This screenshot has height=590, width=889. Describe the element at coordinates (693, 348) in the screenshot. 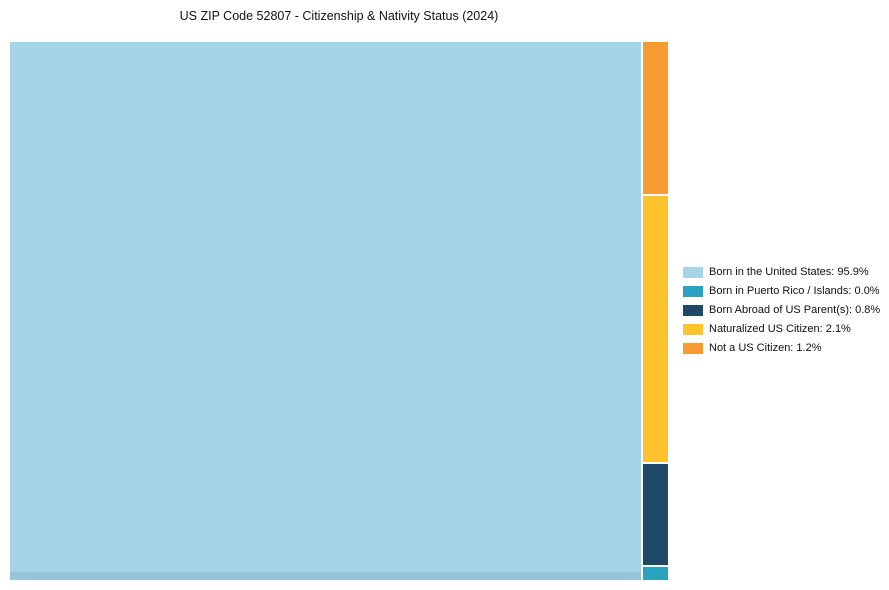

I see `legend-swatch-not-a-us-citizen` at that location.